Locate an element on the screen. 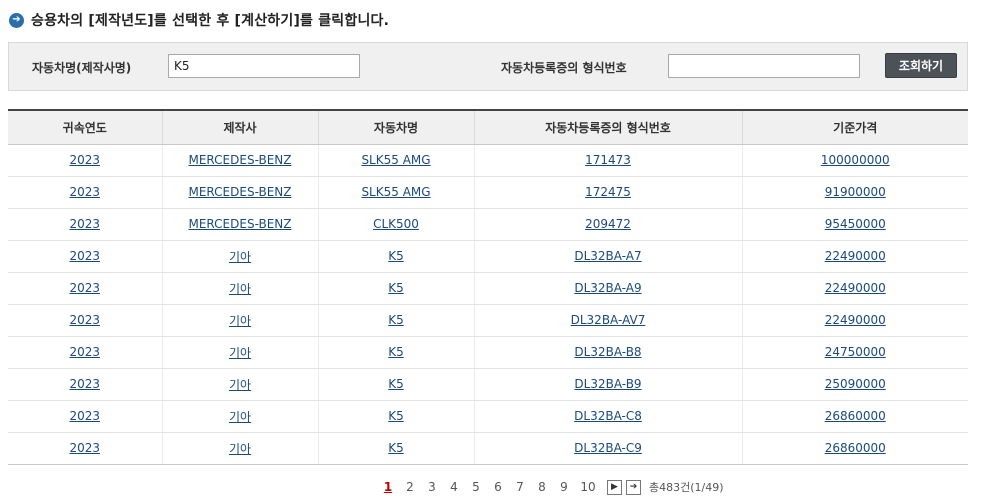 This screenshot has height=503, width=982. type-number-link: 209472 is located at coordinates (608, 224).